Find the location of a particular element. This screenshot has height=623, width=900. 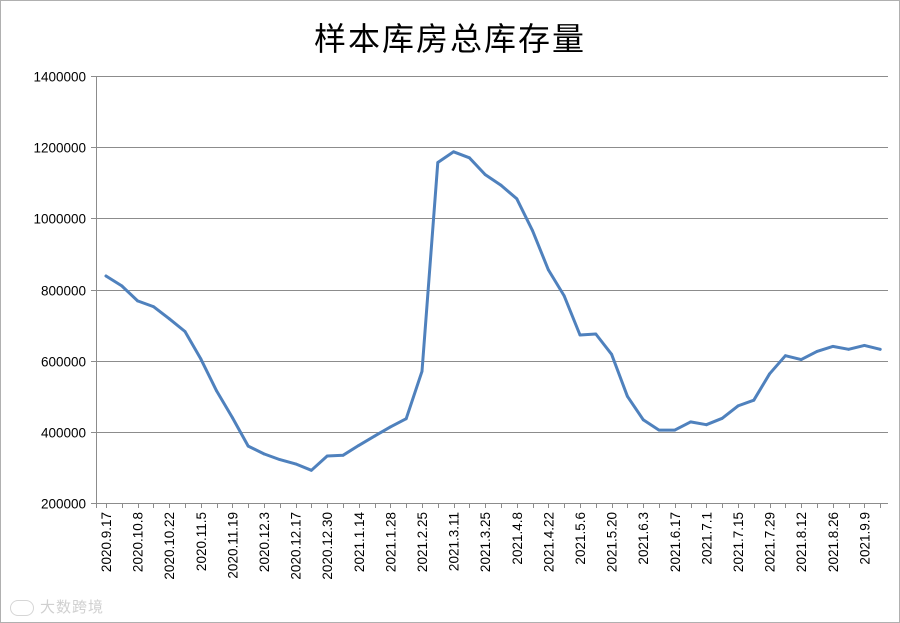

x-tick-label: 2021.2.25 is located at coordinates (422, 542).